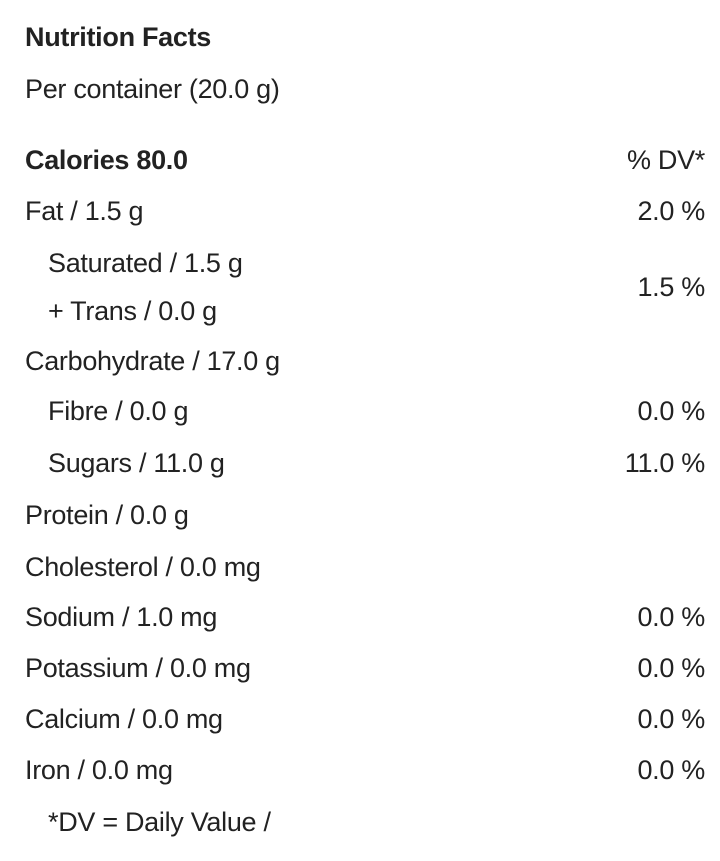 Image resolution: width=720 pixels, height=861 pixels. Describe the element at coordinates (124, 719) in the screenshot. I see `calcium-label: Calcium / 0.0 mg` at that location.